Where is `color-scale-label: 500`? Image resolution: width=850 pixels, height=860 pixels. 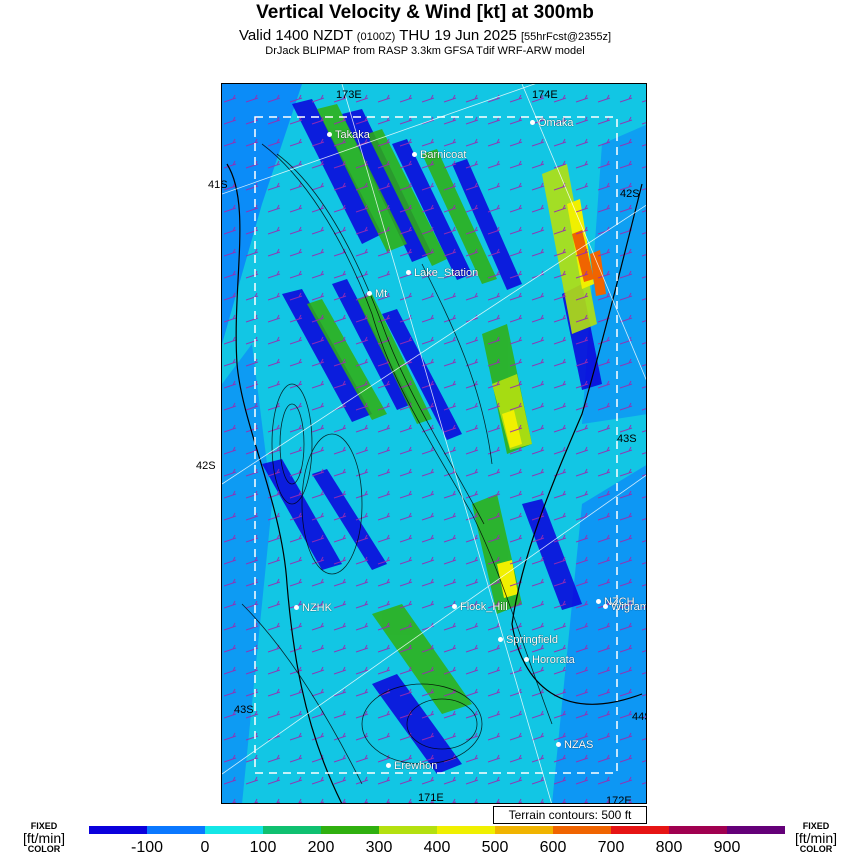
color-scale-label: 500 is located at coordinates (495, 847).